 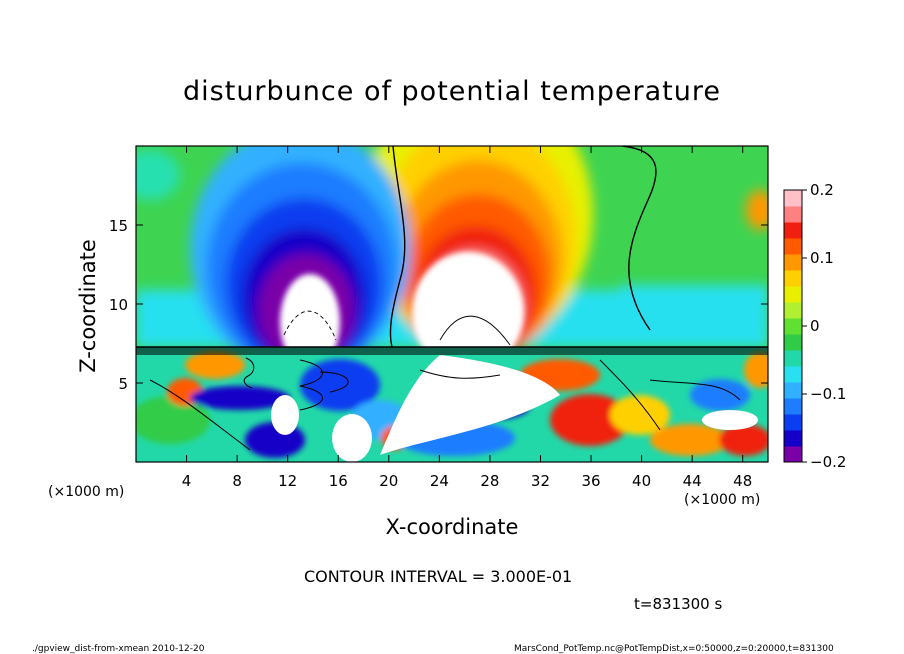 What do you see at coordinates (438, 576) in the screenshot?
I see `contour-interval-label: CONTOUR INTERVAL = 3.000E-01` at bounding box center [438, 576].